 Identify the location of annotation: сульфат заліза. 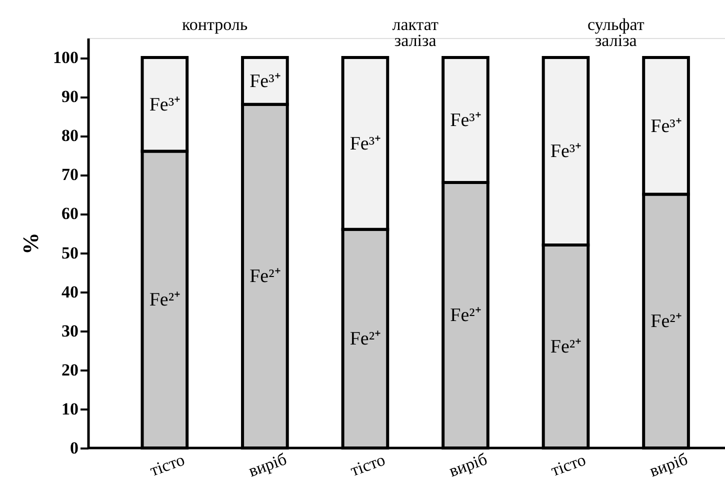
(616, 32).